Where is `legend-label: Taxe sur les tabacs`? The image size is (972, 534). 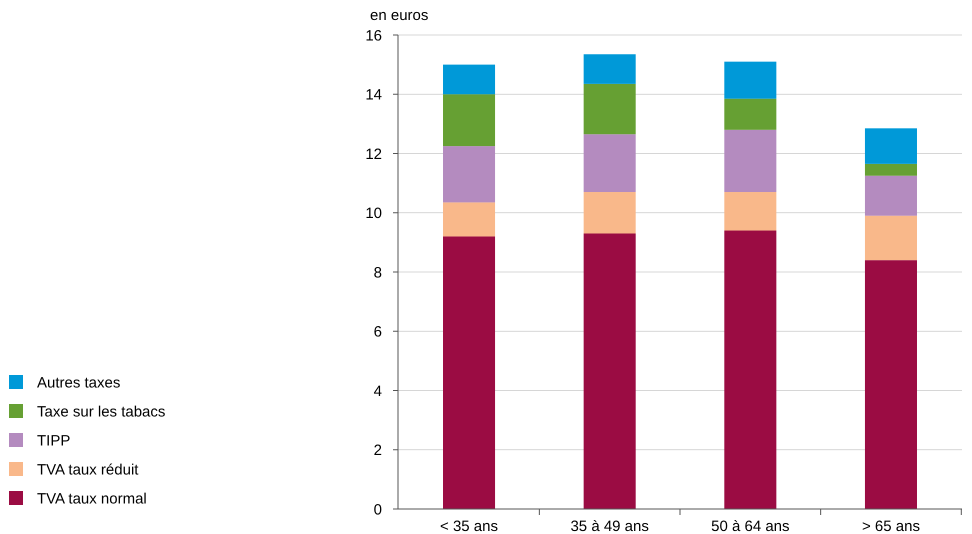 legend-label: Taxe sur les tabacs is located at coordinates (101, 411).